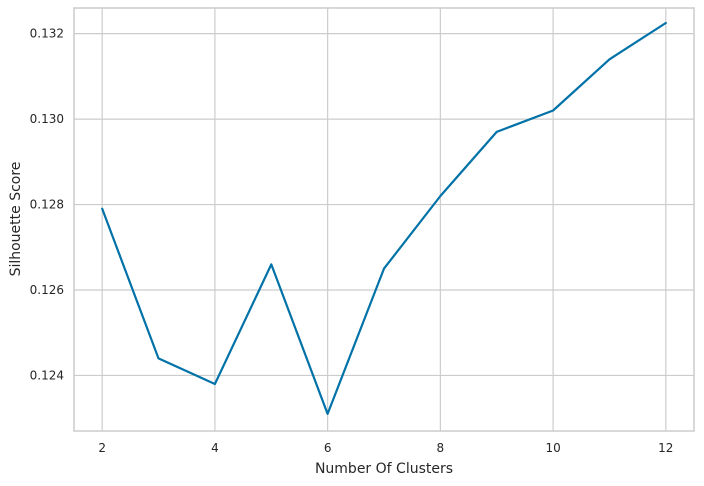 The image size is (704, 486). Describe the element at coordinates (47, 34) in the screenshot. I see `y-tick-label: 0.132` at that location.